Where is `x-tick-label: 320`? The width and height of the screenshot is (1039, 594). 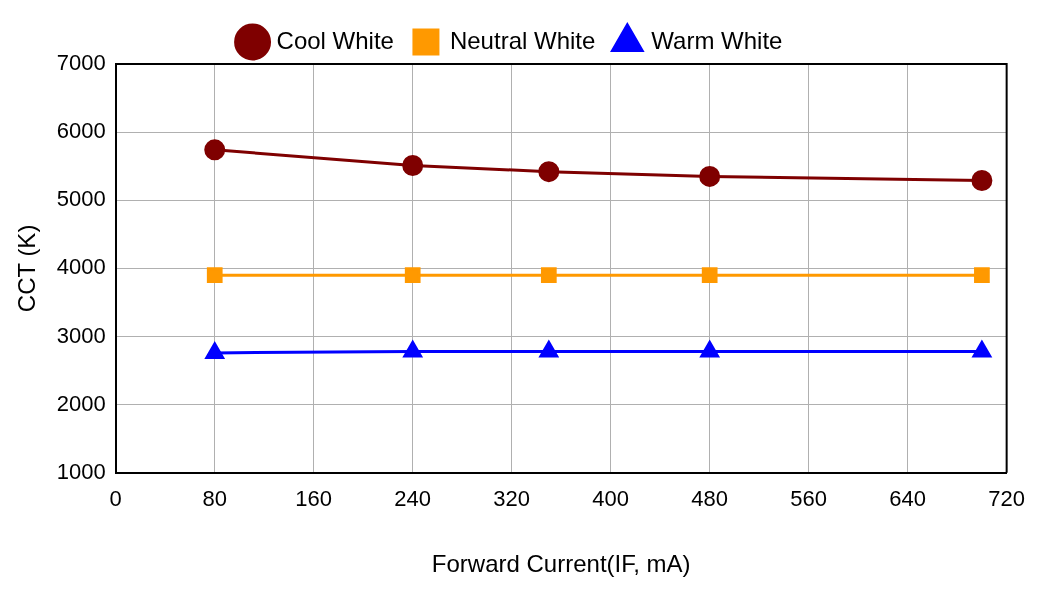 x-tick-label: 320 is located at coordinates (512, 499).